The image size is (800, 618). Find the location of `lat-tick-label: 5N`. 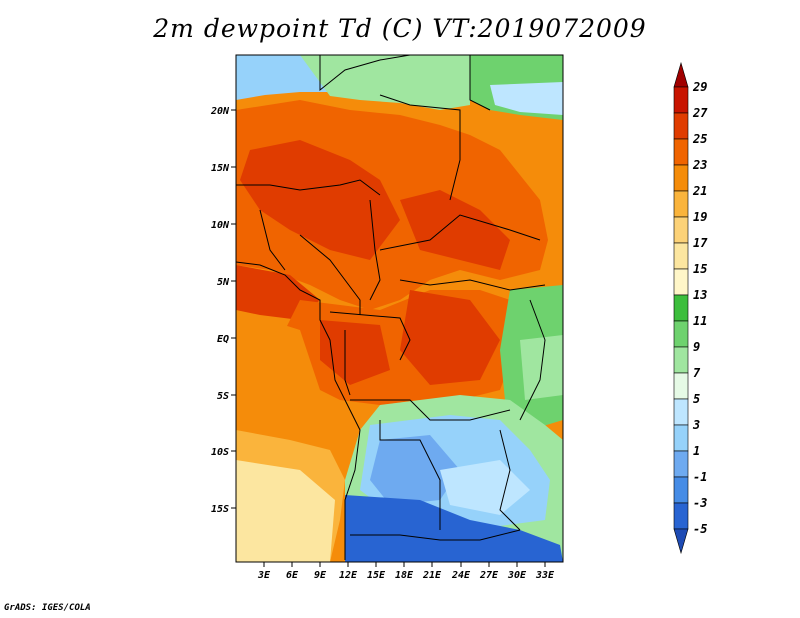

lat-tick-label: 5N is located at coordinates (223, 282).